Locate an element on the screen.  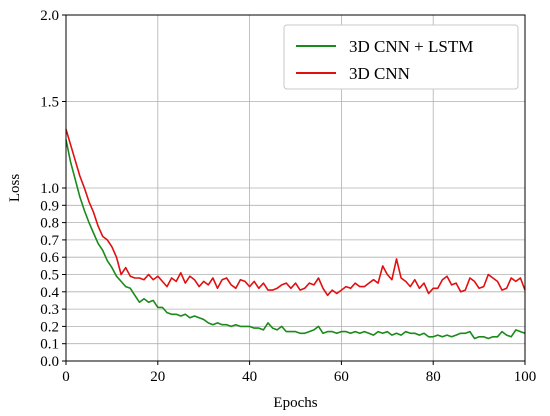
x-tick-label: 20 is located at coordinates (157, 377).